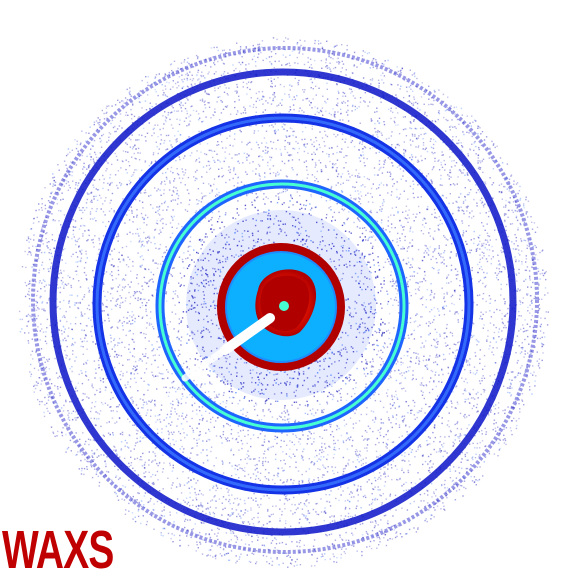 This screenshot has height=578, width=566. I want to click on beamstop-center, so click(284, 306).